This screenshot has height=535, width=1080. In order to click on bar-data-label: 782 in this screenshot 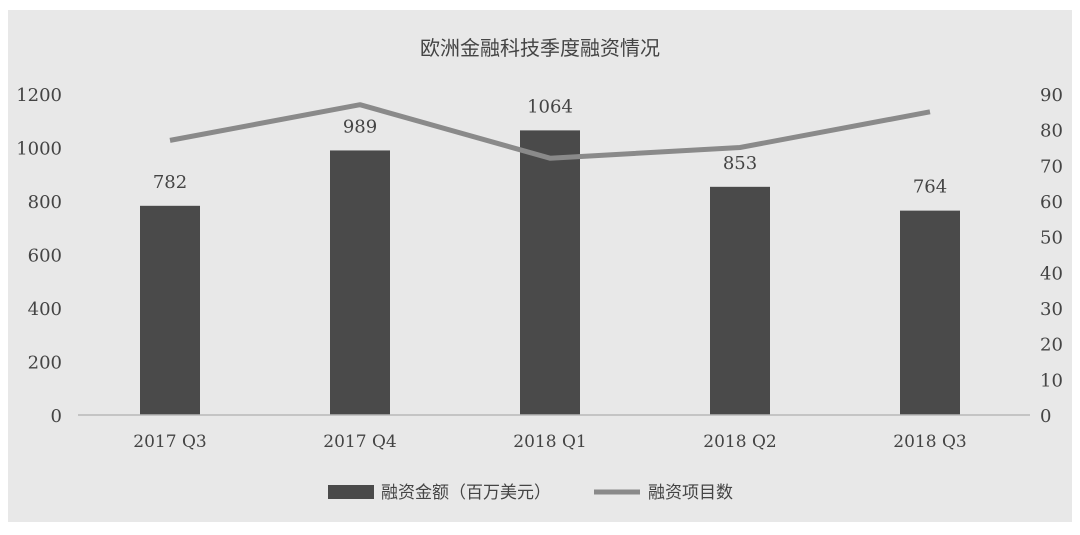, I will do `click(170, 182)`.